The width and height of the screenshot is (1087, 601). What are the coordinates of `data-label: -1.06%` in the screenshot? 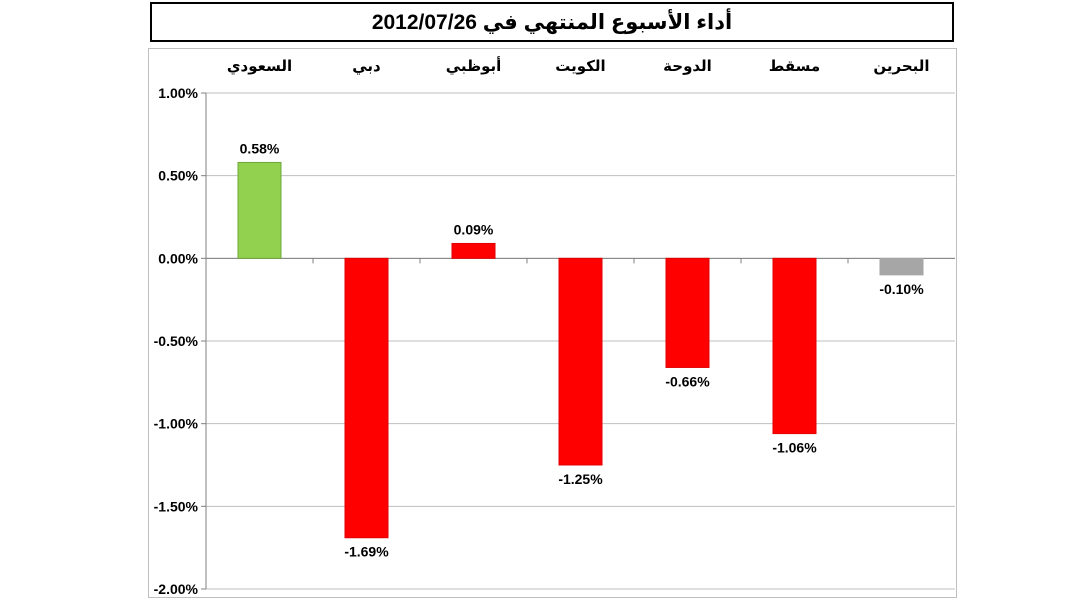 It's located at (794, 448).